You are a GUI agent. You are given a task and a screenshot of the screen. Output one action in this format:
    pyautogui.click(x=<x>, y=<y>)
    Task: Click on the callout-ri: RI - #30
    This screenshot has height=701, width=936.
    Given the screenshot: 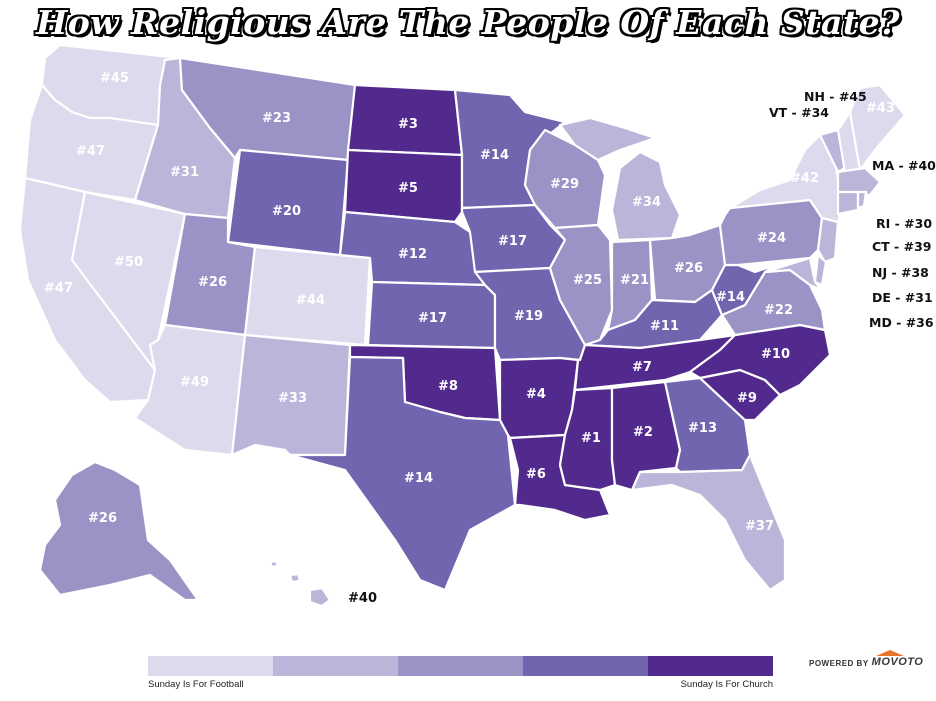 What is the action you would take?
    pyautogui.click(x=904, y=223)
    